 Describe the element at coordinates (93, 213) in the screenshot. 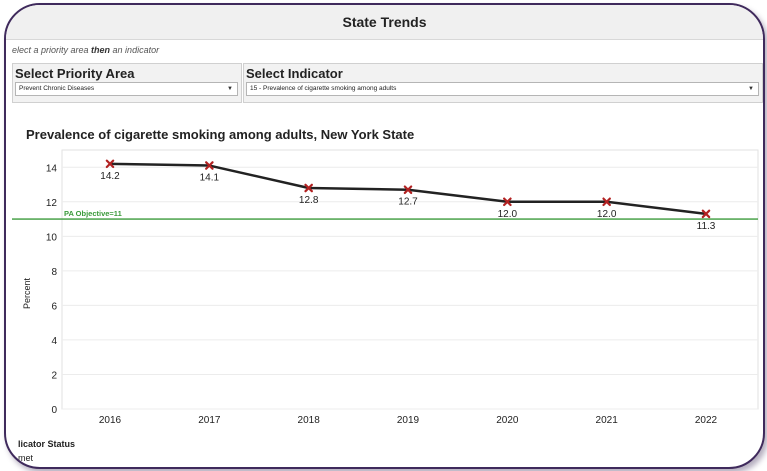

I see `reference-line-label: PA Objective=11` at that location.